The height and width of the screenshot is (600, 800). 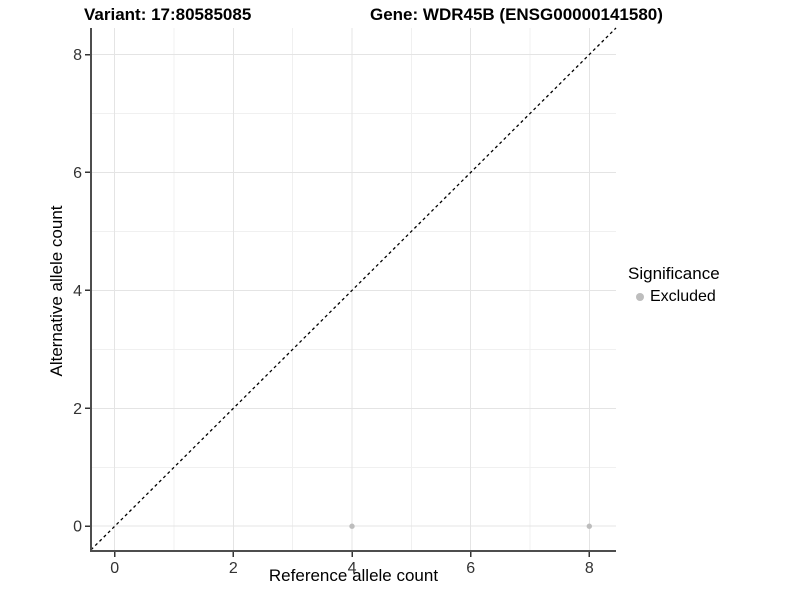 I want to click on y-tick-label: 0, so click(x=77, y=527).